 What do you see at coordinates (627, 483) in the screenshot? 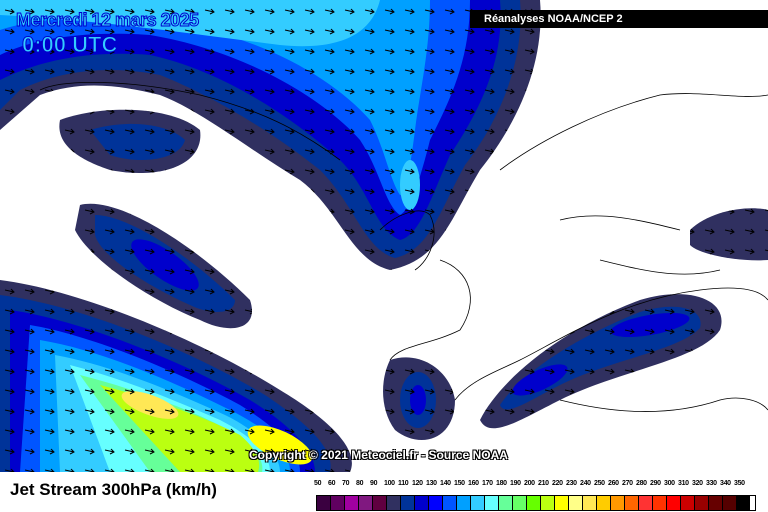
I see `legend-label: 270` at bounding box center [627, 483].